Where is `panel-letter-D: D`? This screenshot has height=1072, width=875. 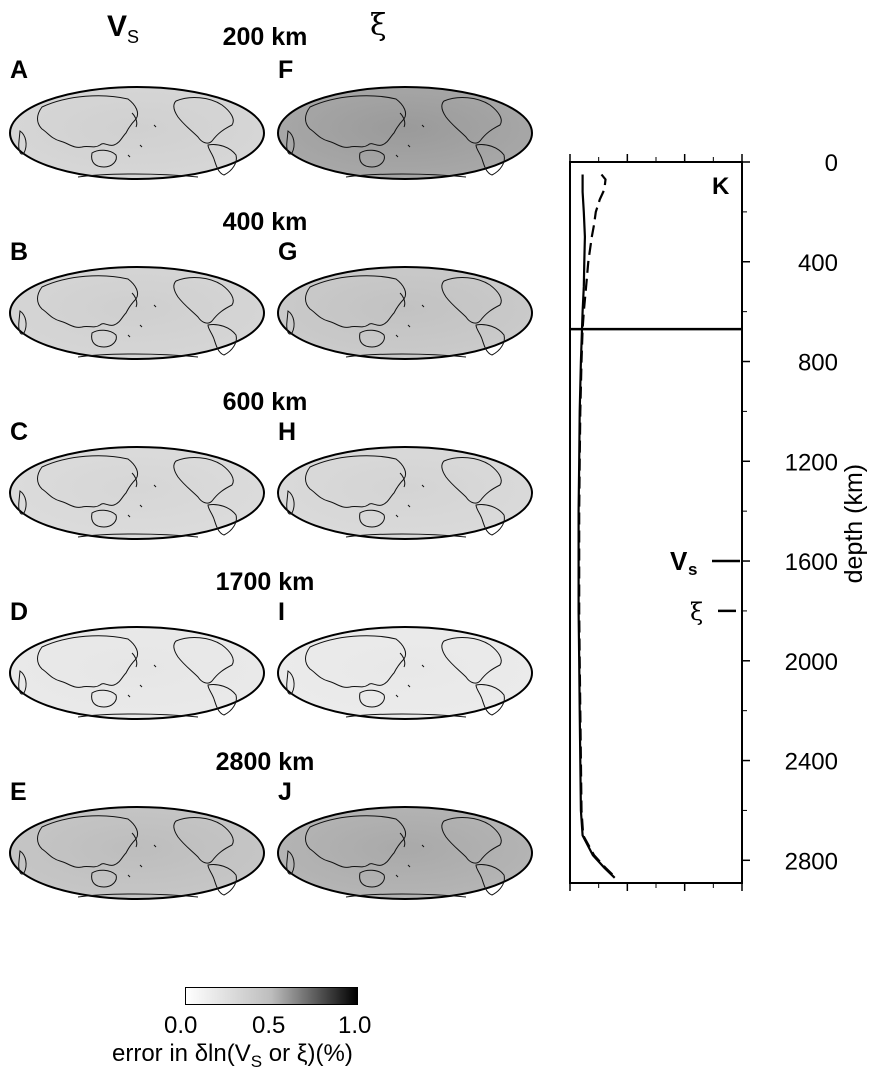 panel-letter-D: D is located at coordinates (19, 612).